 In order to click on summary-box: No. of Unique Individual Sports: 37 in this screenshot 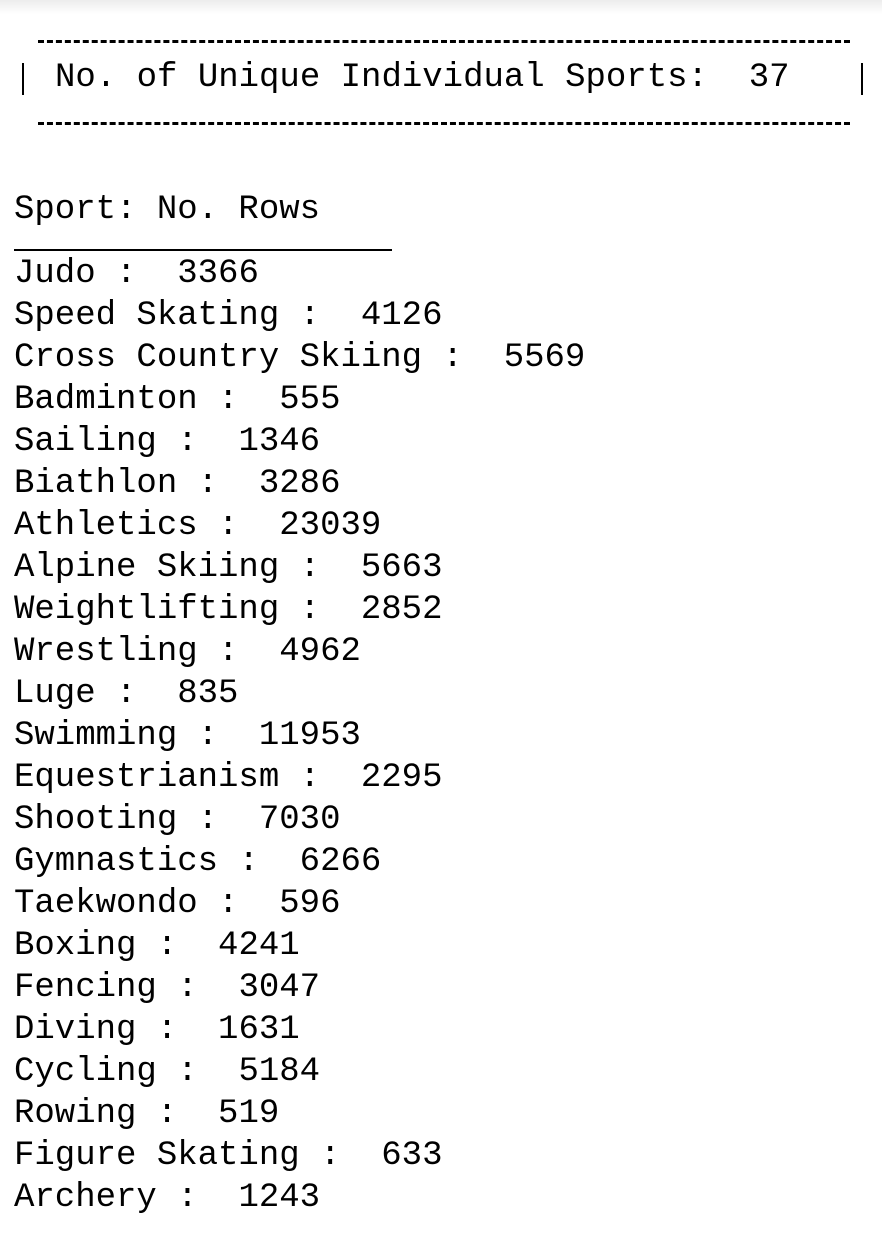, I will do `click(438, 78)`.